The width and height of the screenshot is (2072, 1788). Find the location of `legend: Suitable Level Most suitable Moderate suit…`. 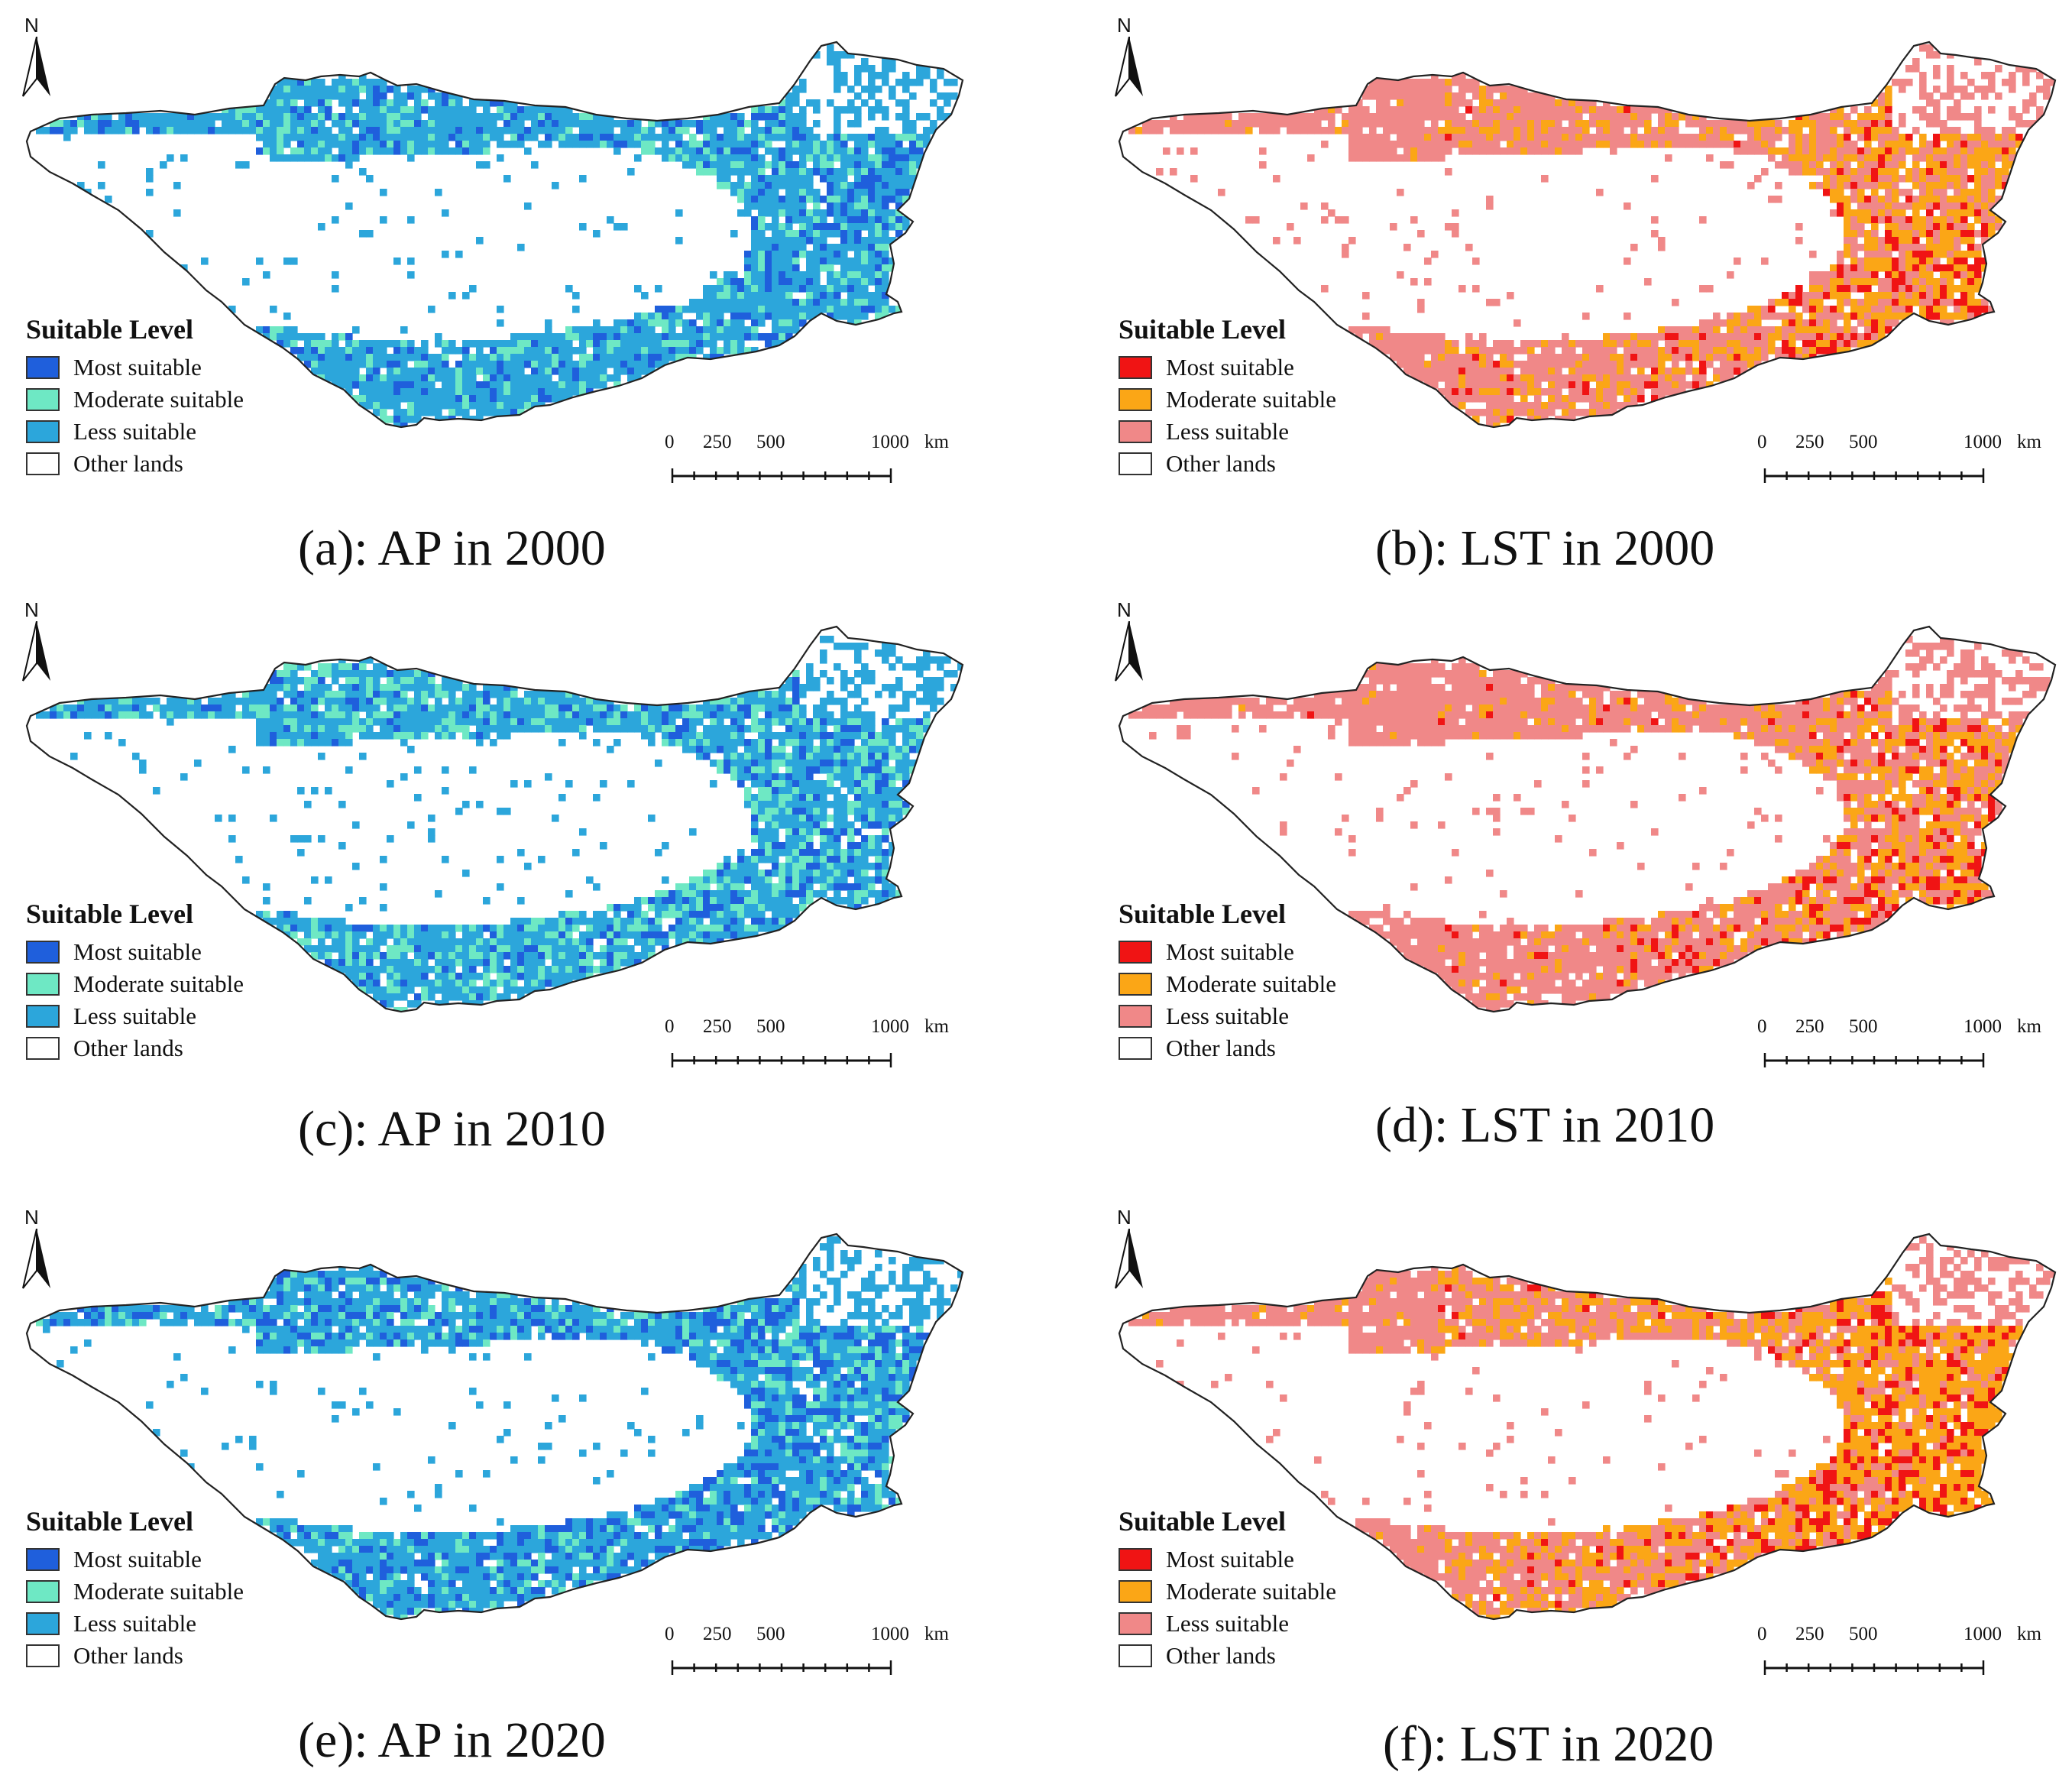

legend: Suitable Level Most suitable Moderate suit… is located at coordinates (135, 981).